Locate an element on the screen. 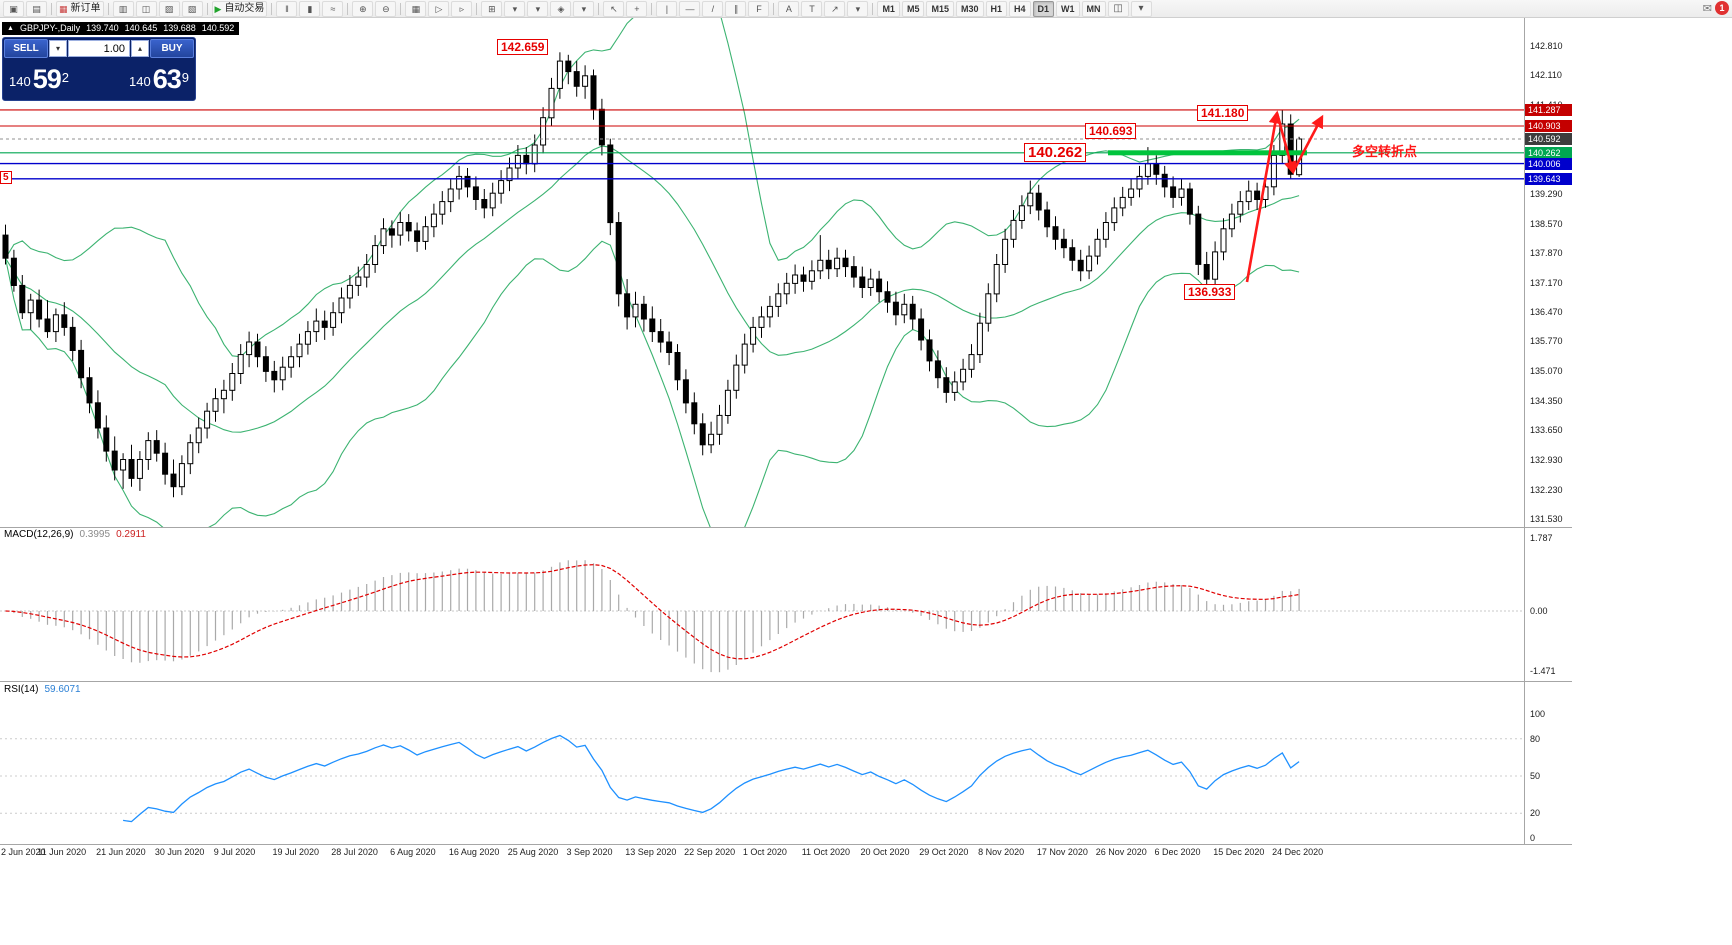 This screenshot has width=1732, height=945. terminal-icon: ▧ is located at coordinates (192, 8).